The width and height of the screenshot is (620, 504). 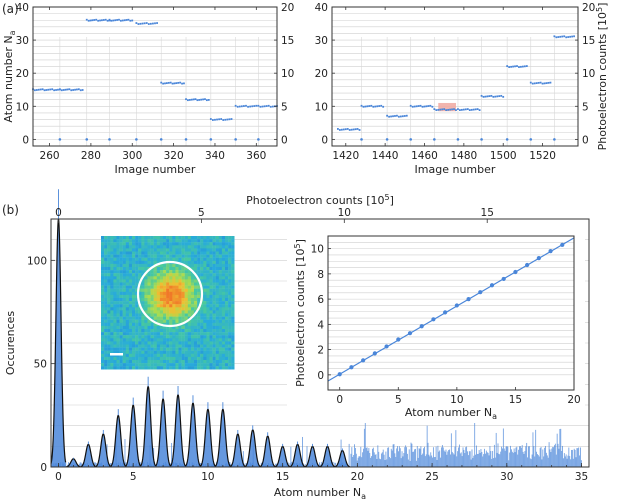 What do you see at coordinates (424, 156) in the screenshot?
I see `x-tick-label: 1460` at bounding box center [424, 156].